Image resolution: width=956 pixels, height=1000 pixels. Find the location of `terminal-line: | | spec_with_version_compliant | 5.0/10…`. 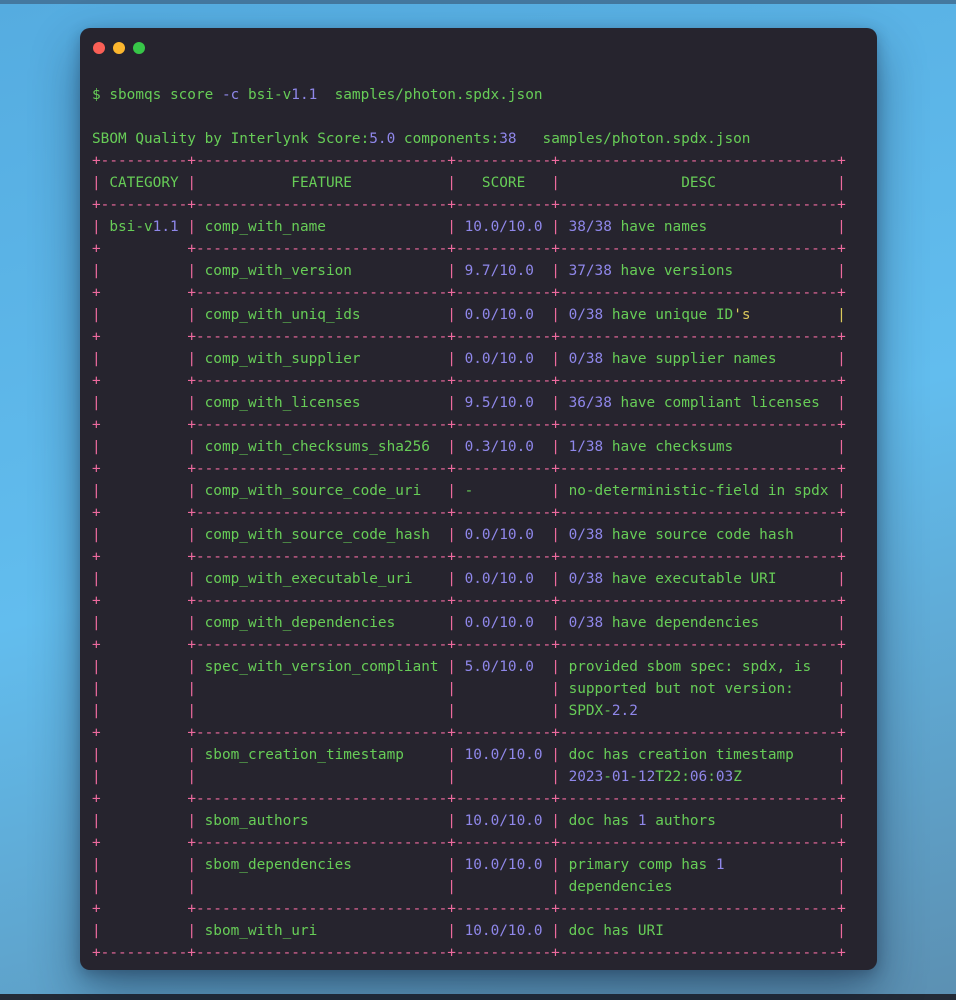

terminal-line: | | spec_with_version_compliant | 5.0/10… is located at coordinates (469, 667).